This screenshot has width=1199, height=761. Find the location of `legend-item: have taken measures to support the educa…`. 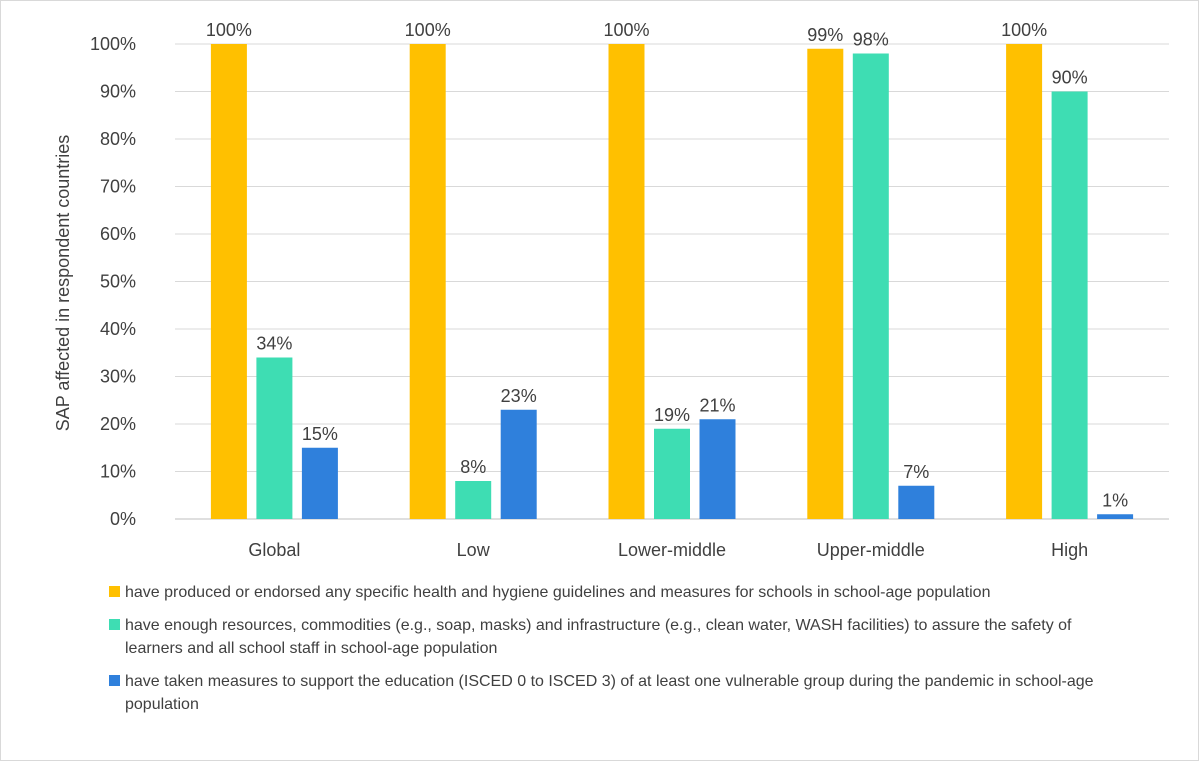

legend-item: have taken measures to support the educa… is located at coordinates (609, 693).